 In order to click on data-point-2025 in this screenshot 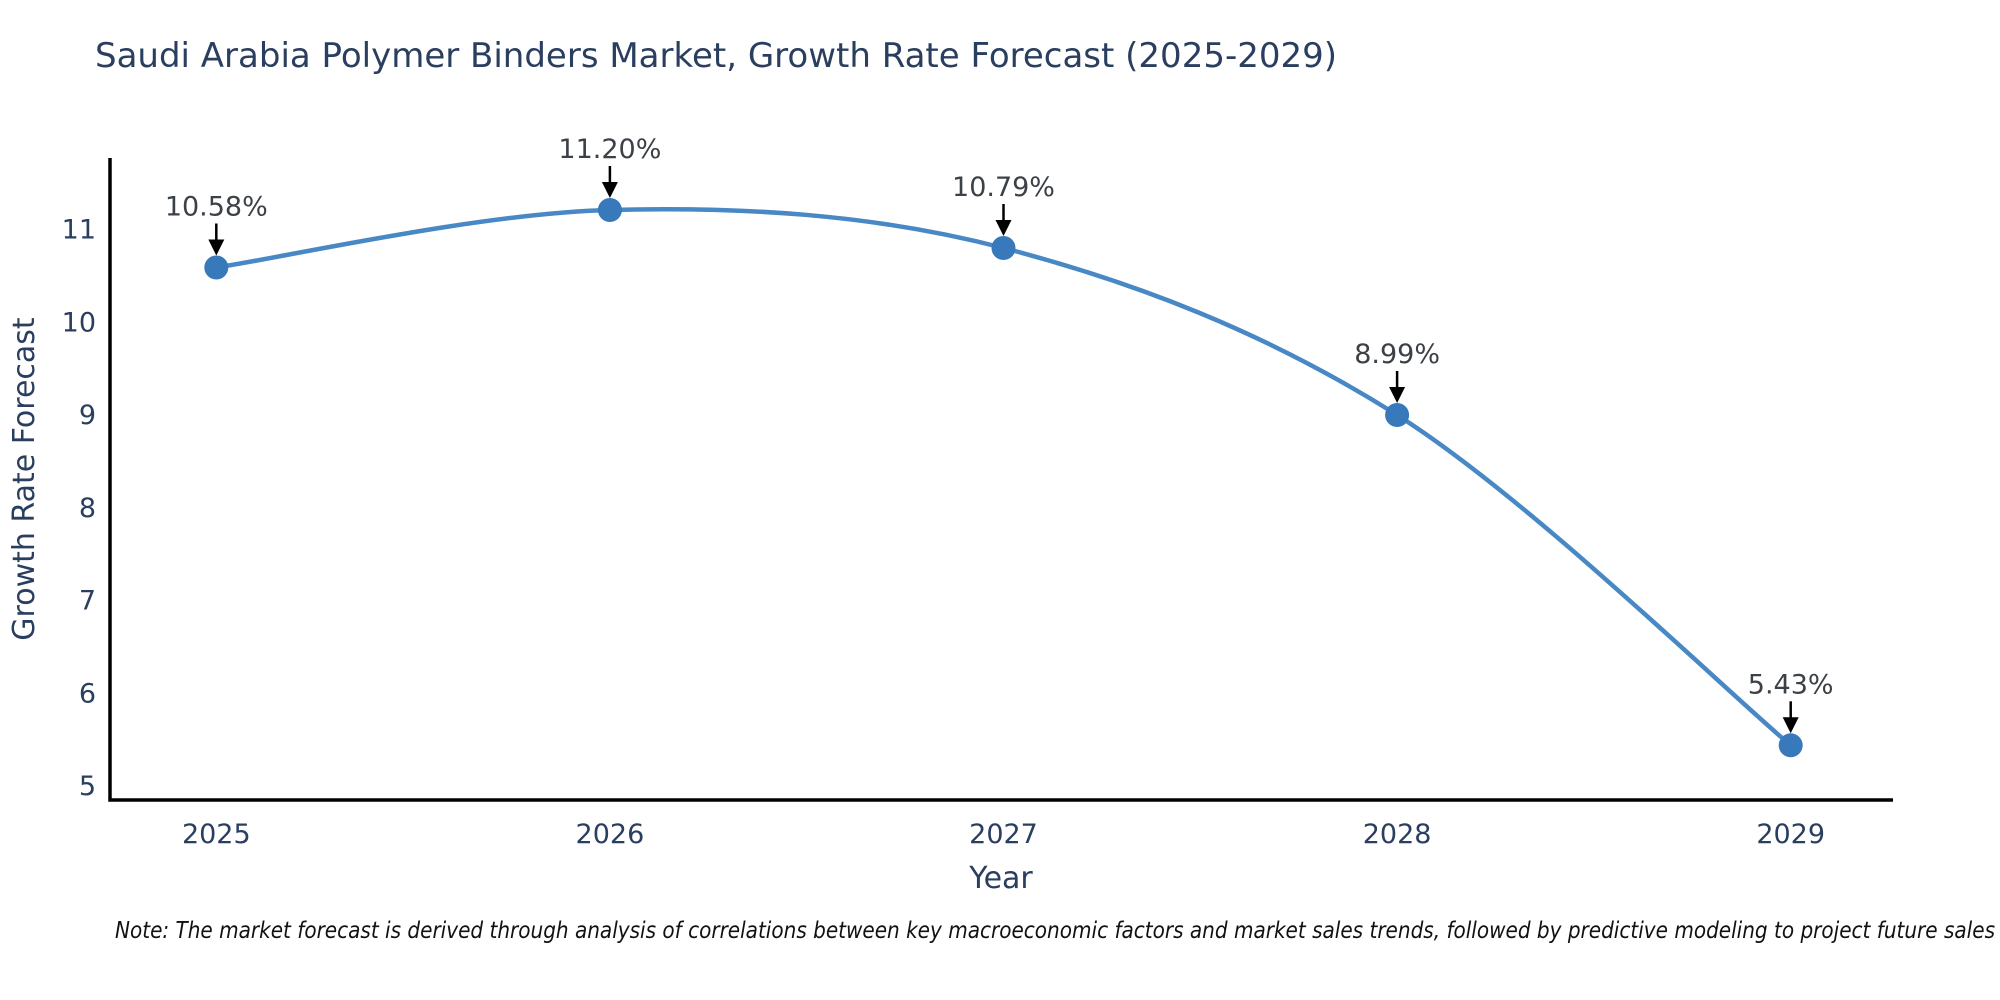, I will do `click(216, 267)`.